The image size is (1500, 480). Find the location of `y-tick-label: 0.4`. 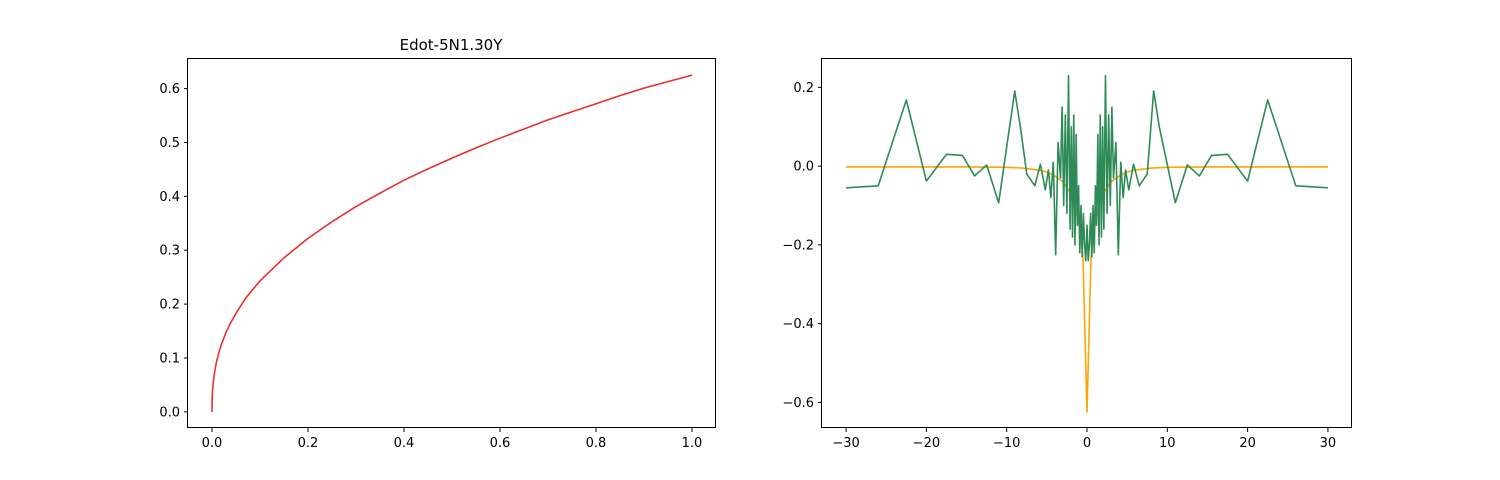

y-tick-label: 0.4 is located at coordinates (169, 197).